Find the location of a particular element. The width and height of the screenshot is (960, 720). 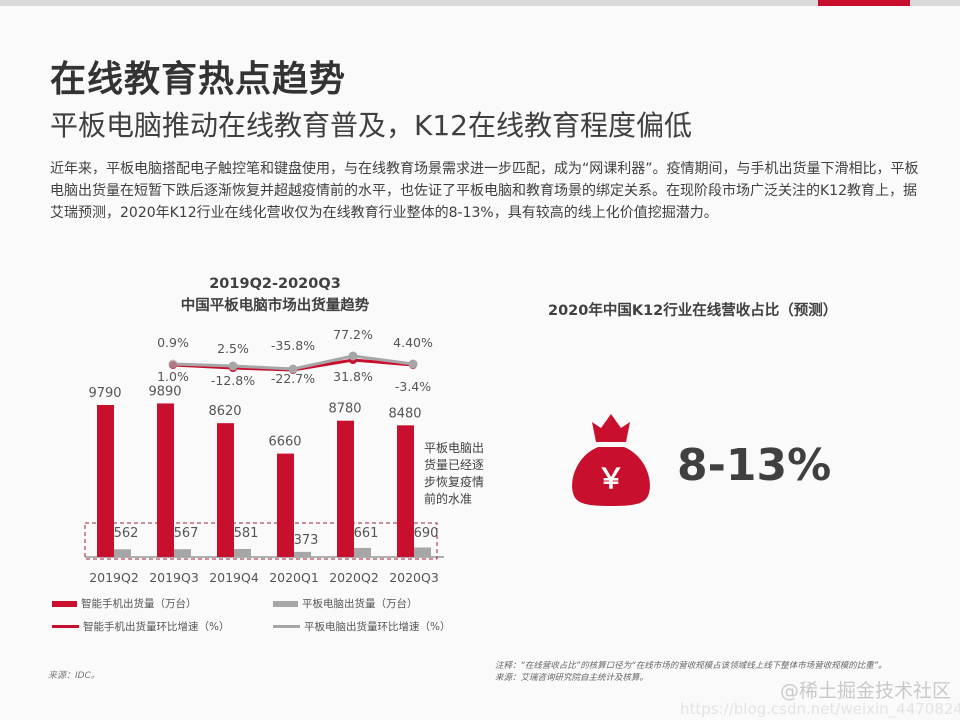

legend-tablet-line: 平板电脑出货量环比增速（%） is located at coordinates (361, 626).